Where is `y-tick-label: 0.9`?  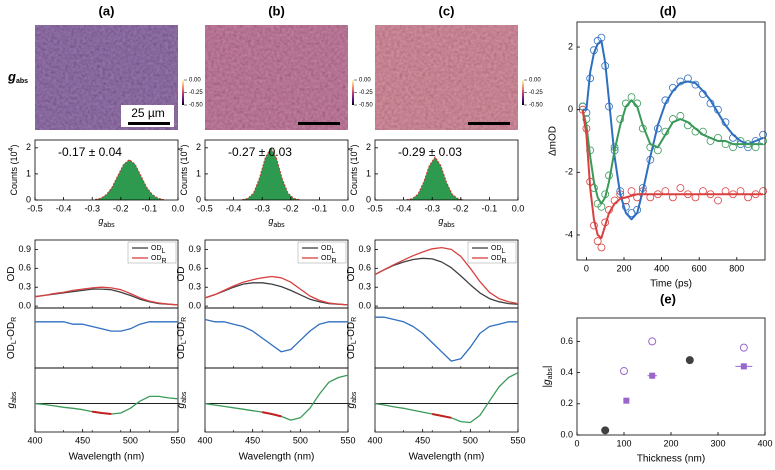
y-tick-label: 0.9 is located at coordinates (194, 249).